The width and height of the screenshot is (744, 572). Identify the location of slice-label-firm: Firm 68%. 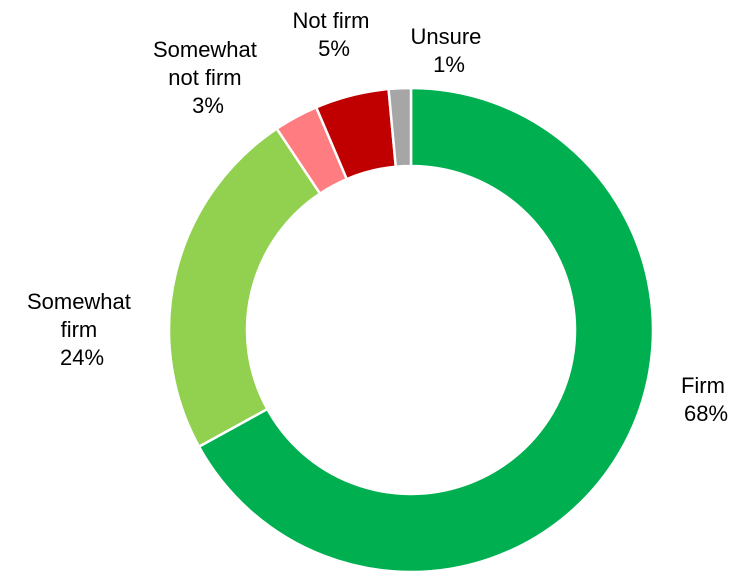
(706, 399).